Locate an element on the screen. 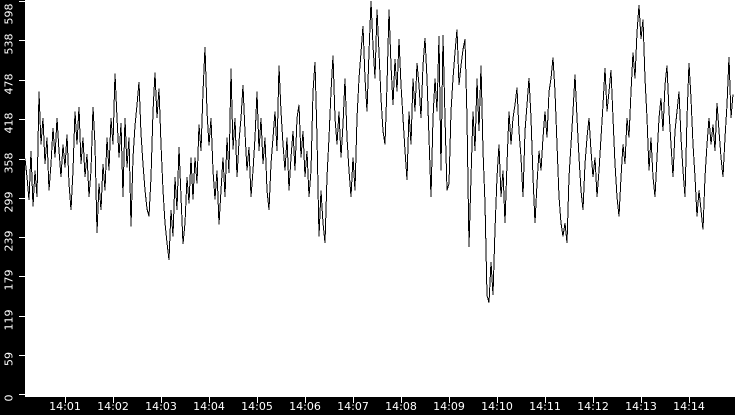 Image resolution: width=735 pixels, height=415 pixels. x-axis-tick-label: 14:11 is located at coordinates (545, 406).